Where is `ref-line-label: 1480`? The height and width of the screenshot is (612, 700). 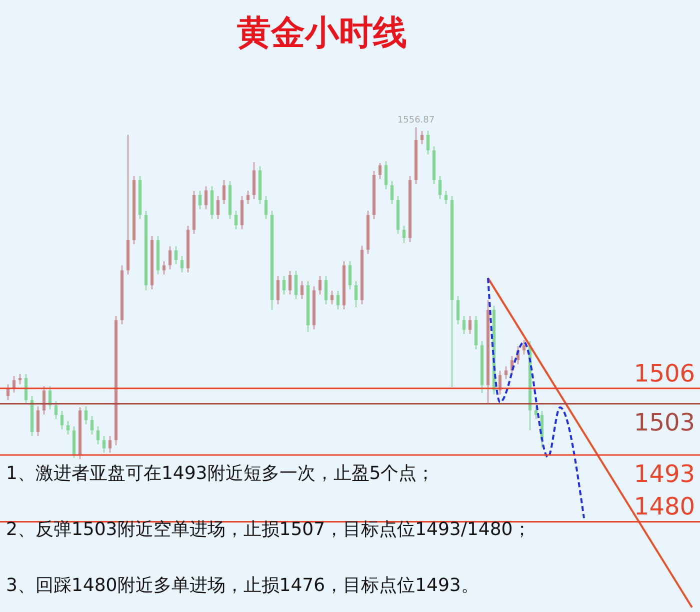
ref-line-label: 1480 is located at coordinates (664, 506).